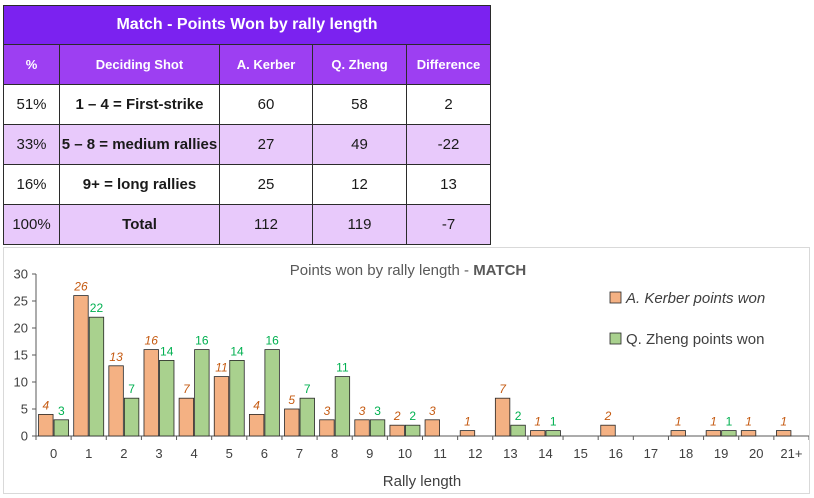 This screenshot has width=814, height=498. What do you see at coordinates (651, 453) in the screenshot?
I see `x-tick-label: 17` at bounding box center [651, 453].